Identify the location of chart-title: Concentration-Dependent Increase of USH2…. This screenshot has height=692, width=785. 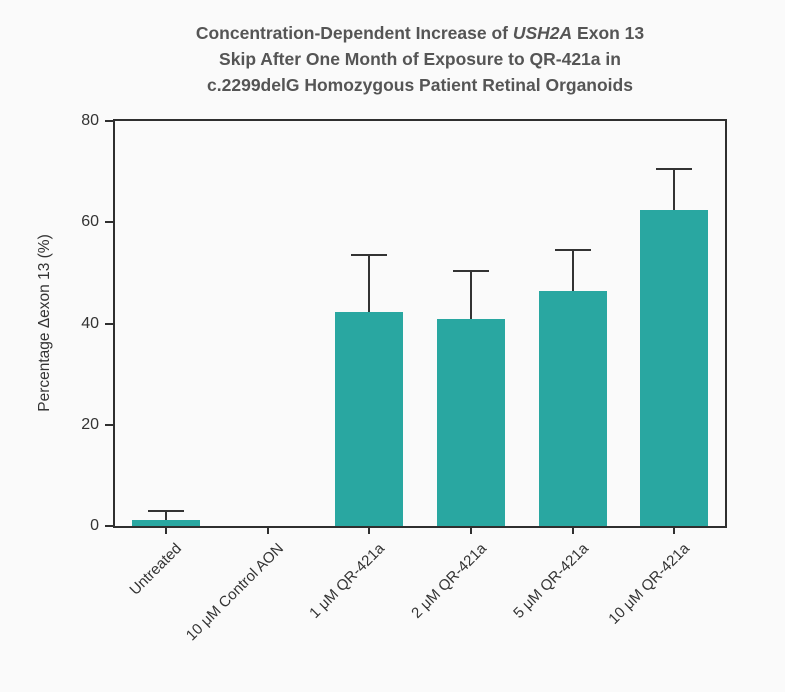
(420, 59).